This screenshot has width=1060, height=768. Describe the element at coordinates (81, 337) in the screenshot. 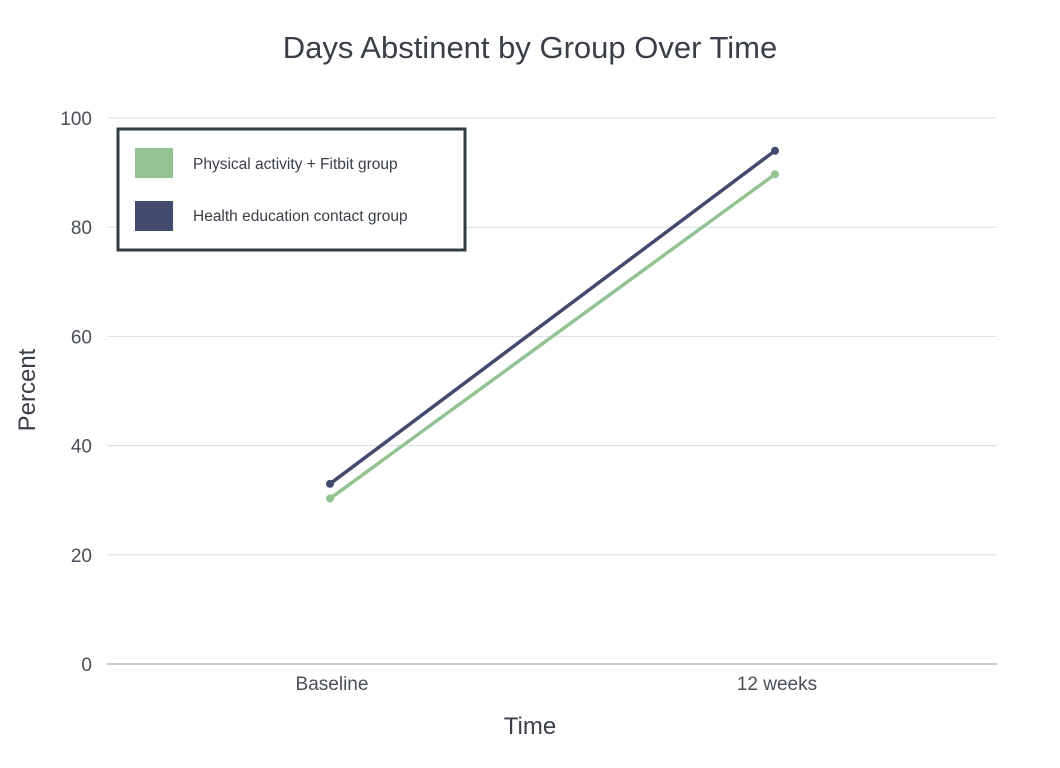

I see `y-tick-label: 60` at that location.